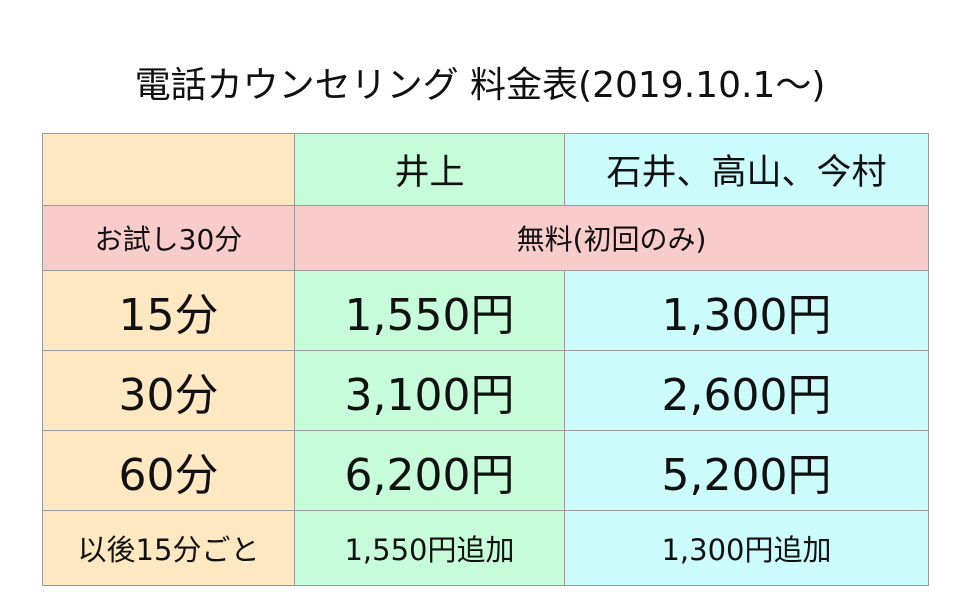 The image size is (960, 600). What do you see at coordinates (168, 470) in the screenshot?
I see `duration-label-cell: 60分` at bounding box center [168, 470].